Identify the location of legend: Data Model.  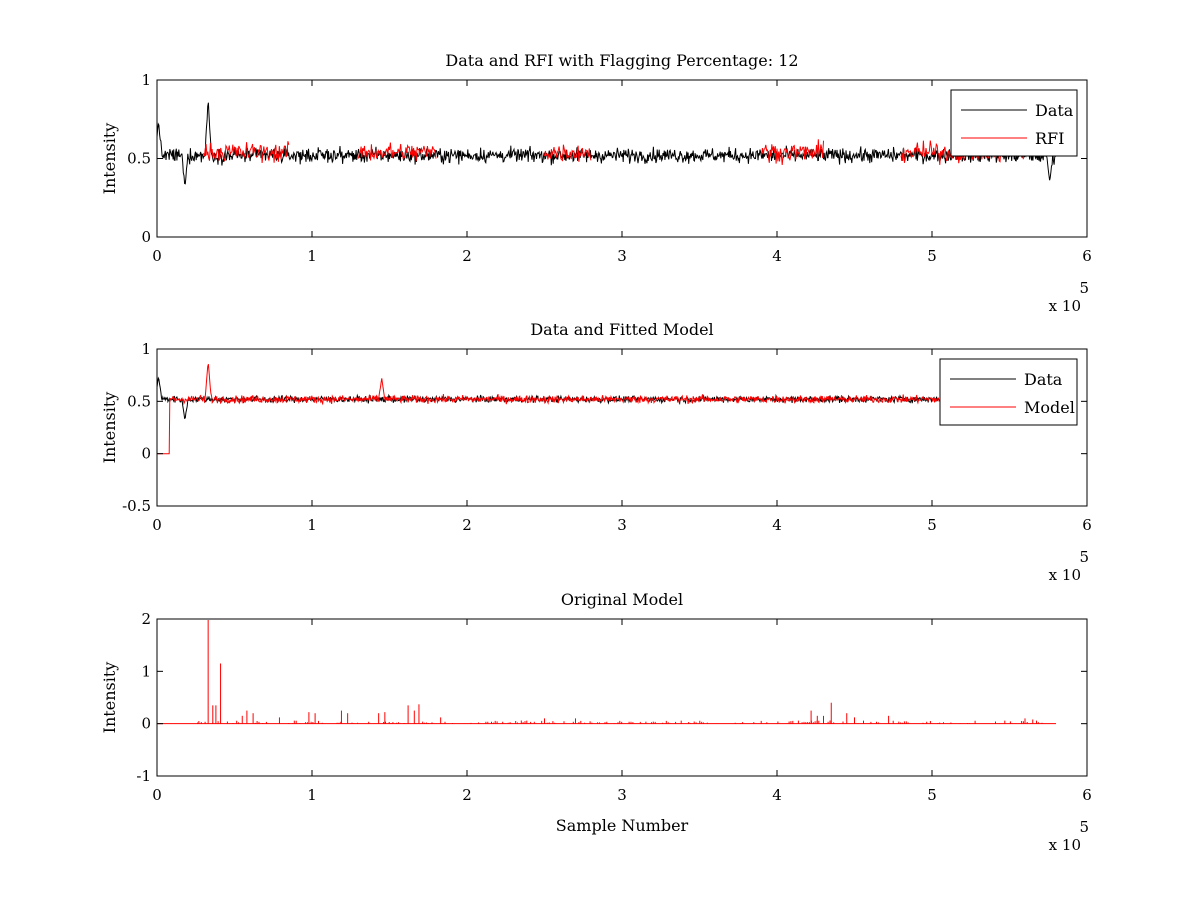
(1008, 392).